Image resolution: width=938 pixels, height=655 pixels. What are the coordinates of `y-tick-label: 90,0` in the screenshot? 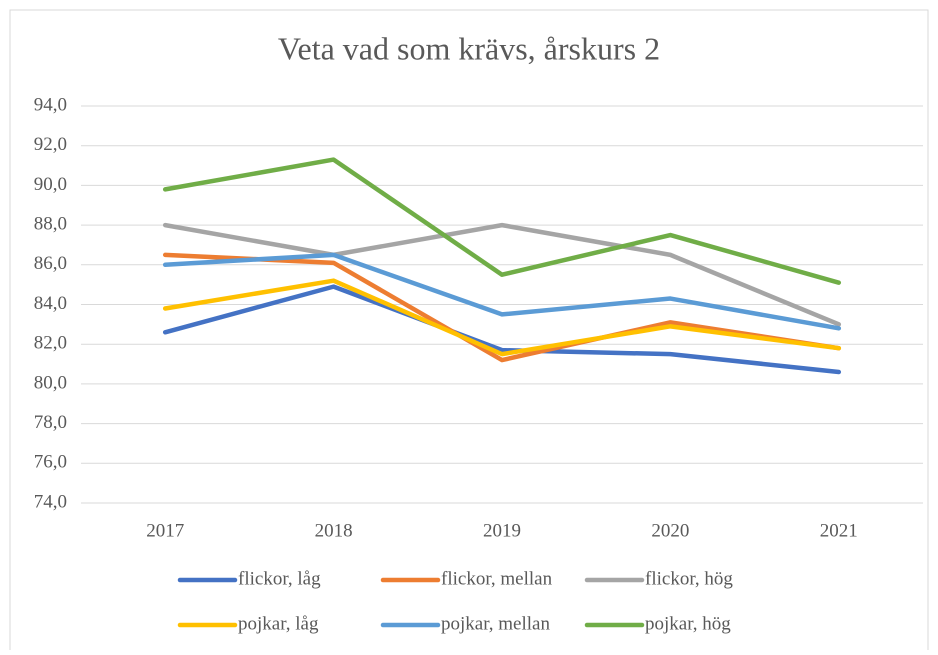 It's located at (50, 184).